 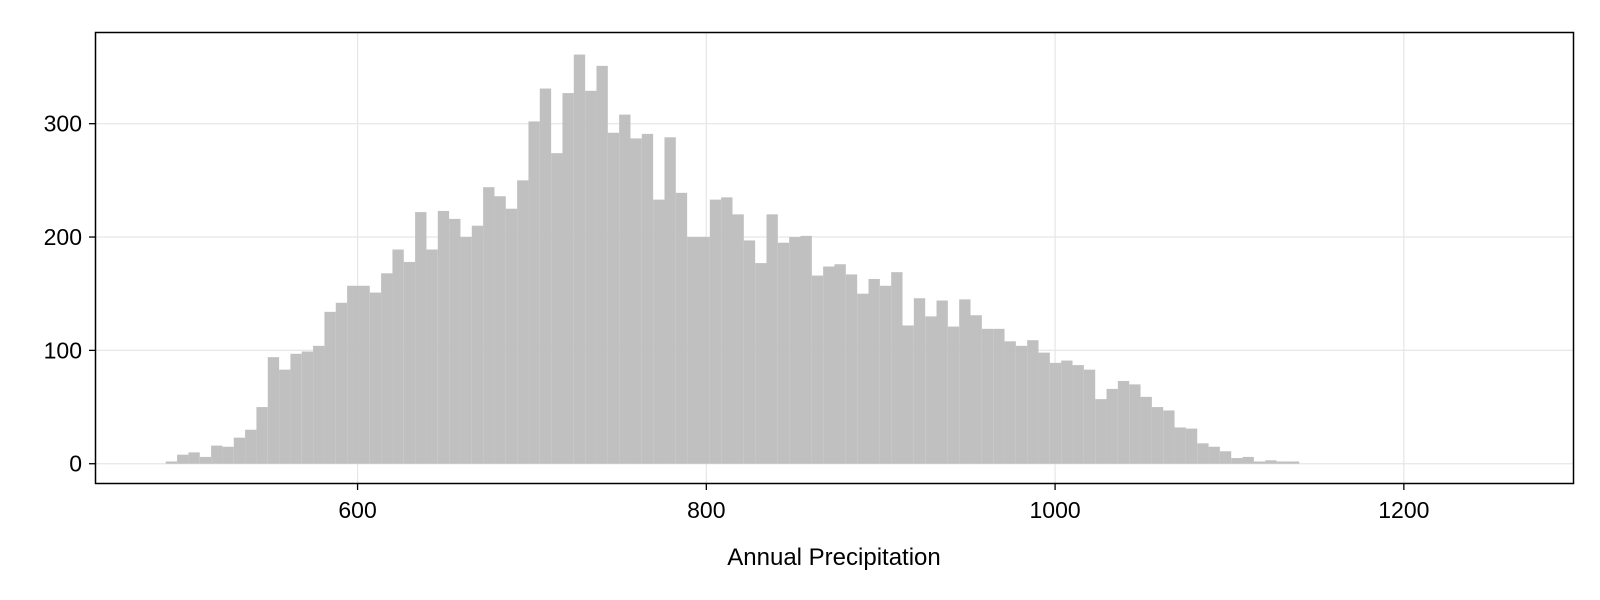 I want to click on x-tick-label-1000: 1000, so click(x=1055, y=510).